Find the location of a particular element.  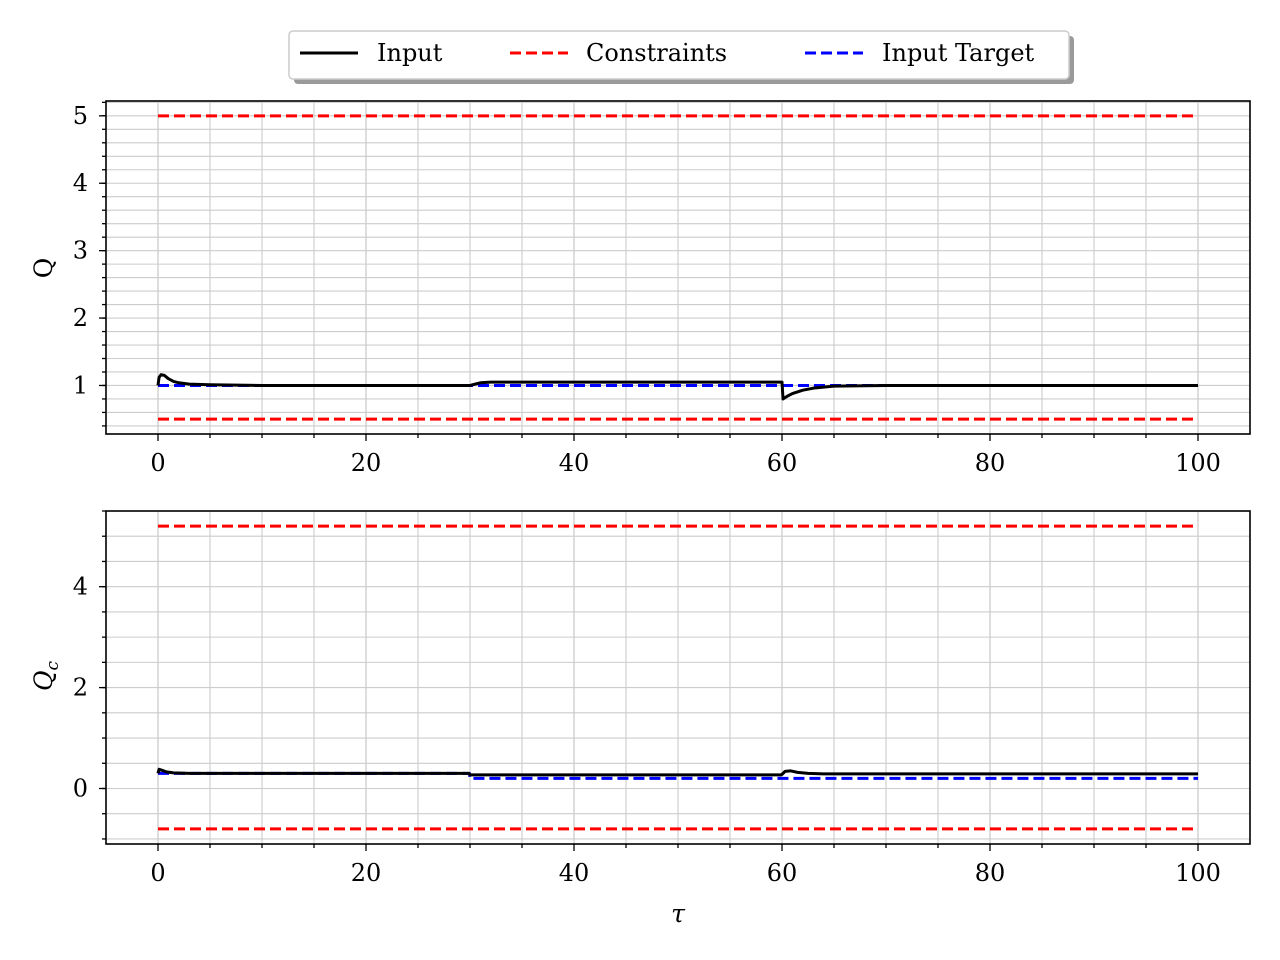

bottom-xlabel: τ is located at coordinates (678, 913).